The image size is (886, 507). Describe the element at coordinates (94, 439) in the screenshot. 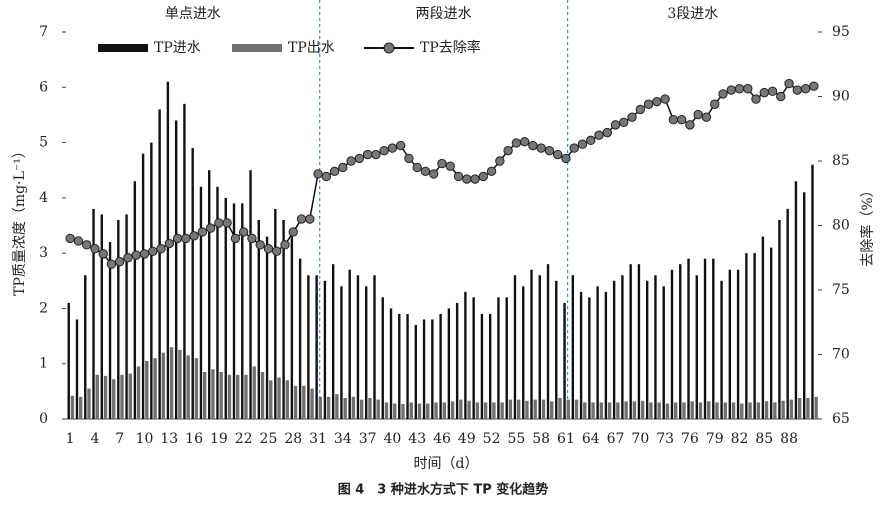

I see `x-tick-label: 4` at that location.